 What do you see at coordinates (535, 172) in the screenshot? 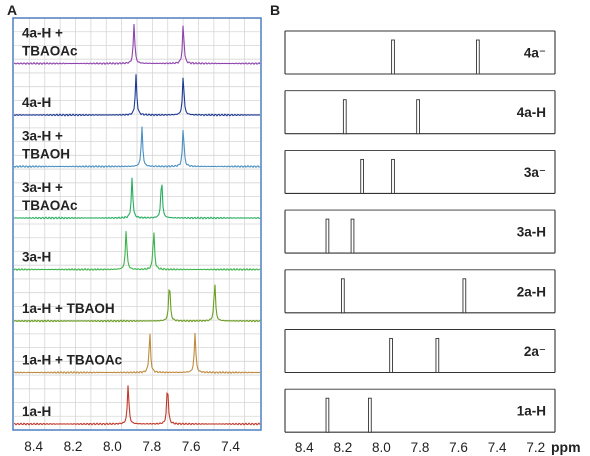
I see `stick-row-label: 3a⁻` at bounding box center [535, 172].